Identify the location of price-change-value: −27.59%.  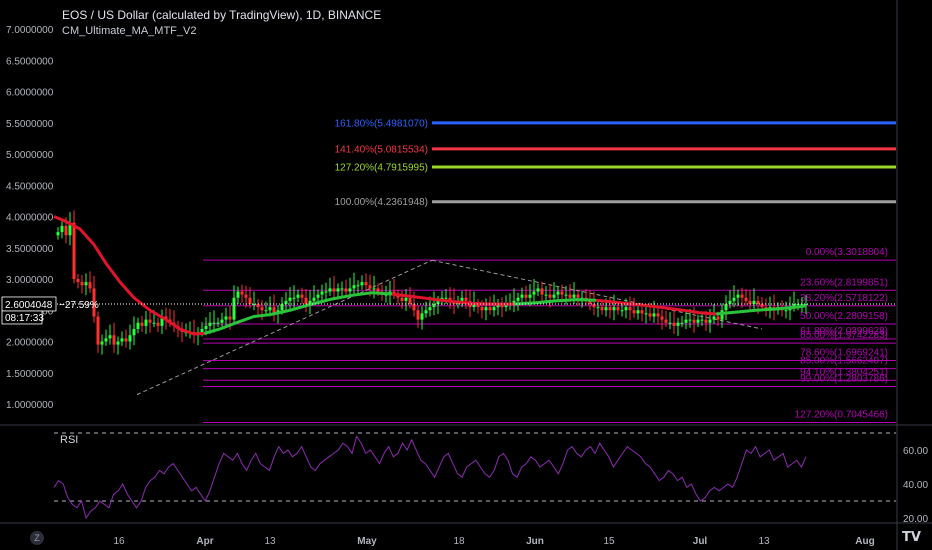
(79, 305).